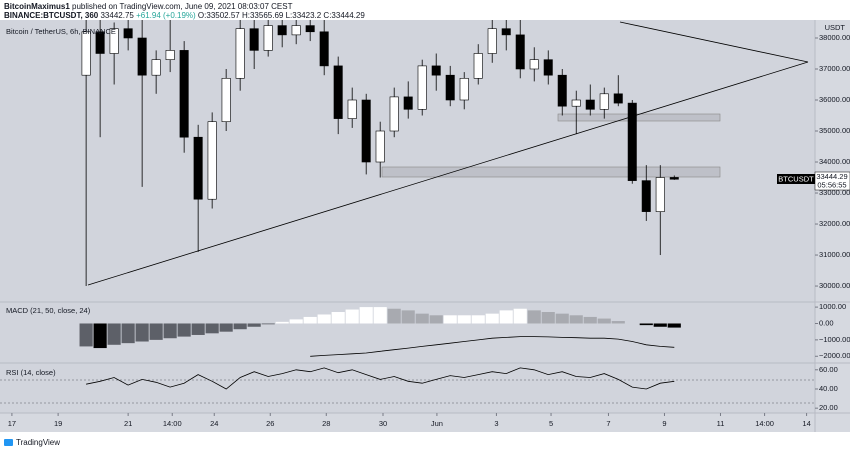 The height and width of the screenshot is (453, 850). I want to click on price-tag-text: 33444.29, so click(831, 176).